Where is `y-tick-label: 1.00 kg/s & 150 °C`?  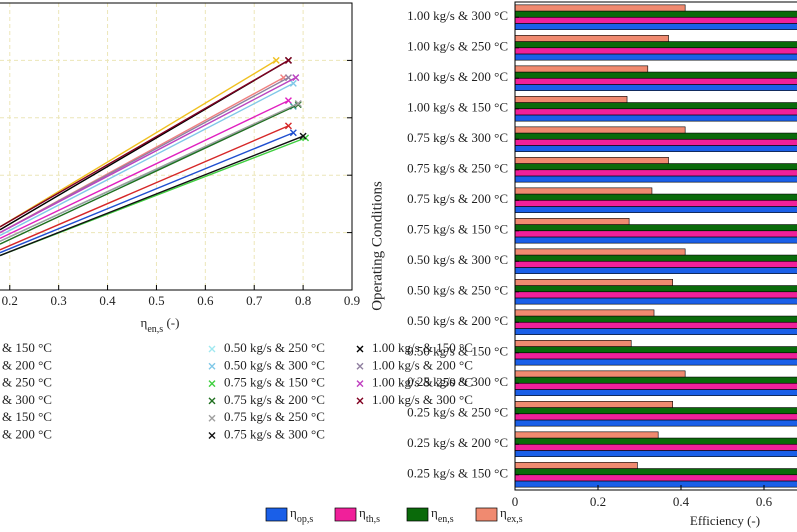 y-tick-label: 1.00 kg/s & 150 °C is located at coordinates (457, 107).